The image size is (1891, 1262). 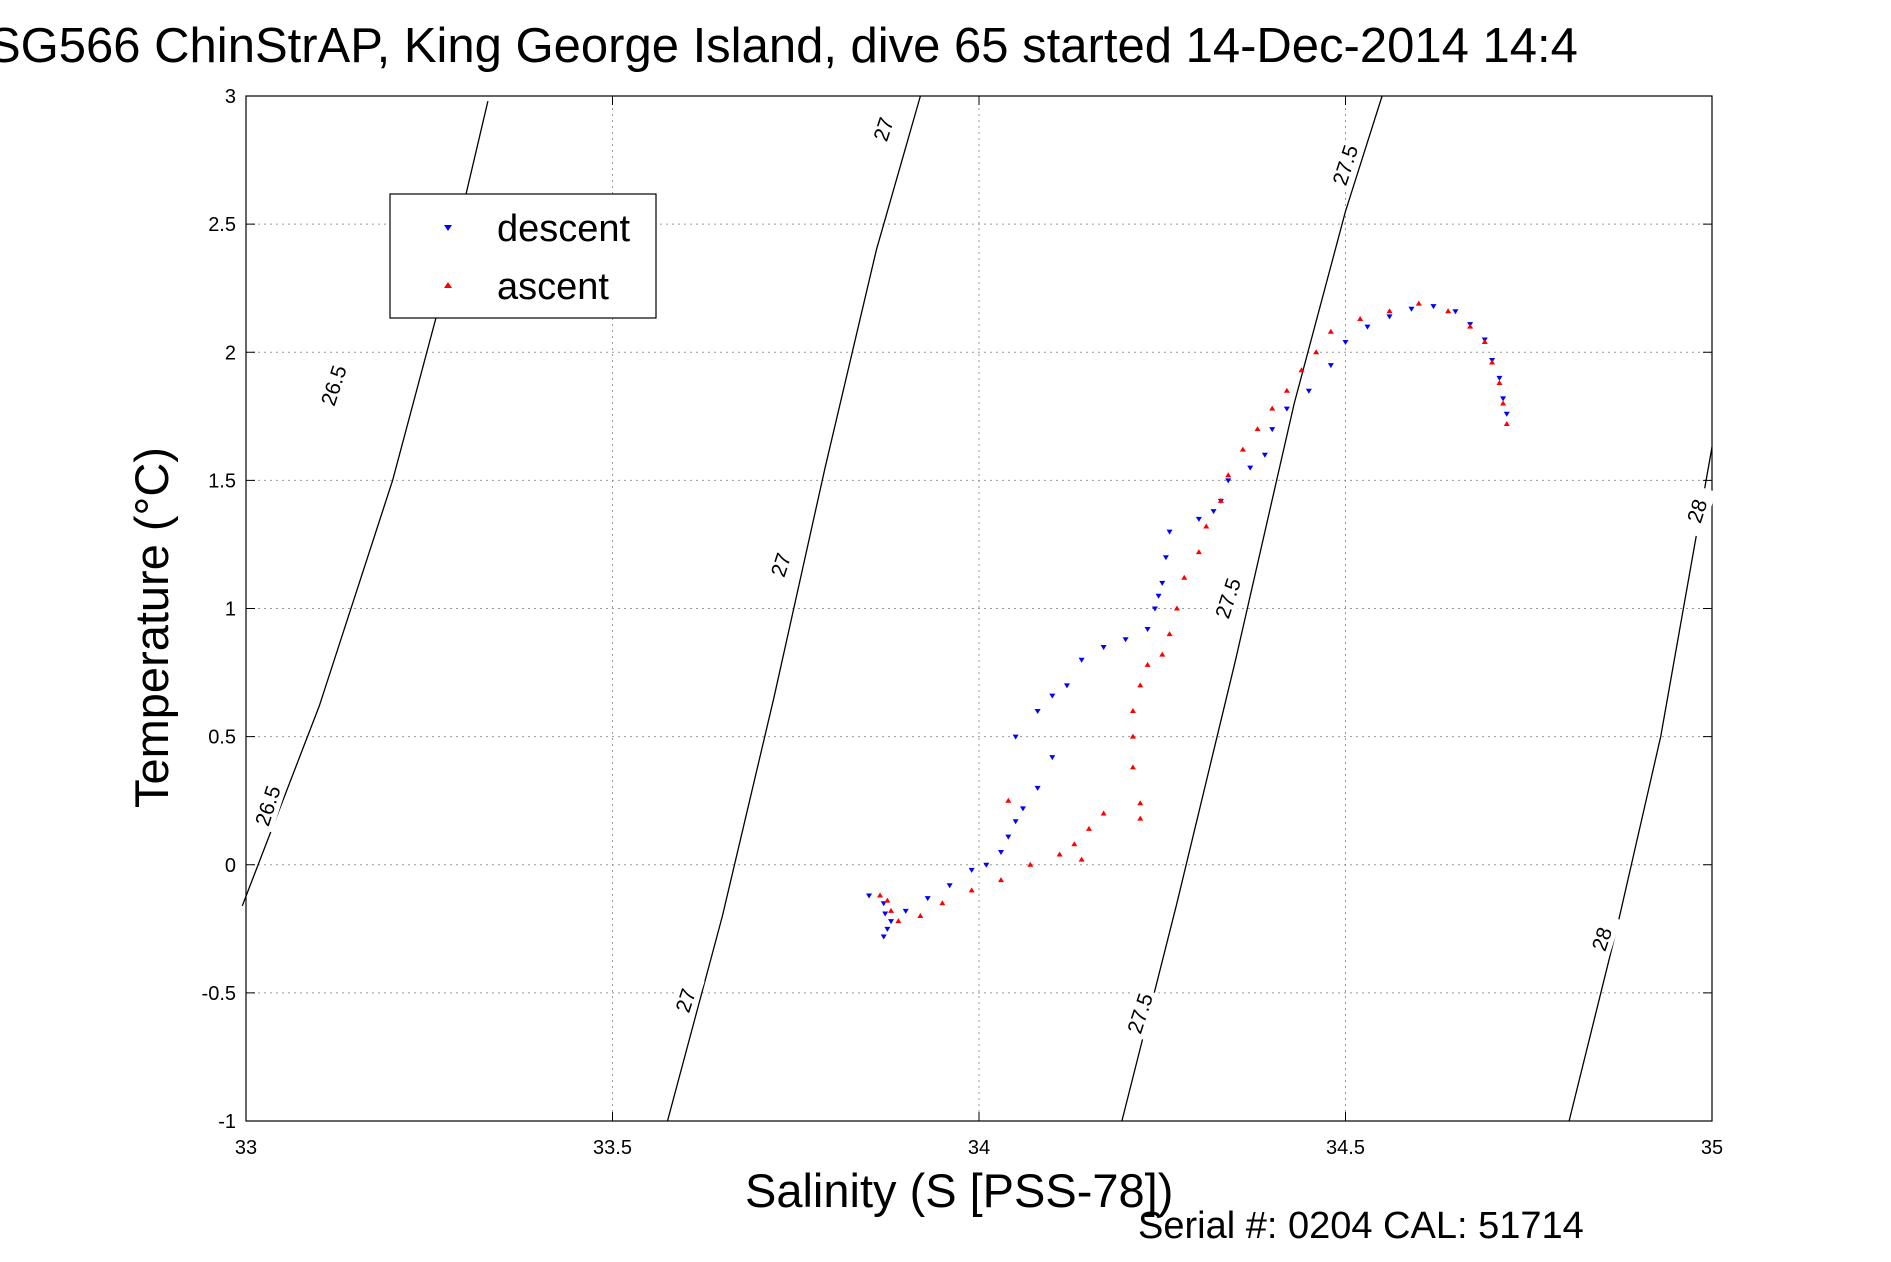 What do you see at coordinates (612, 1148) in the screenshot?
I see `x-tick-label: 33.5` at bounding box center [612, 1148].